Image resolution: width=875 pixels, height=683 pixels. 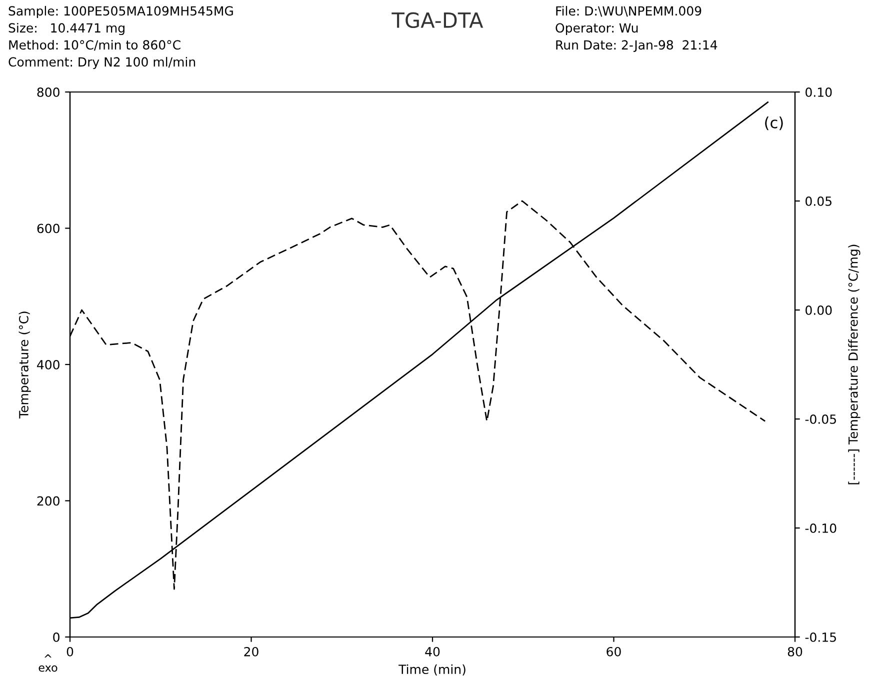 What do you see at coordinates (251, 651) in the screenshot?
I see `x-tick-label: 20` at bounding box center [251, 651].